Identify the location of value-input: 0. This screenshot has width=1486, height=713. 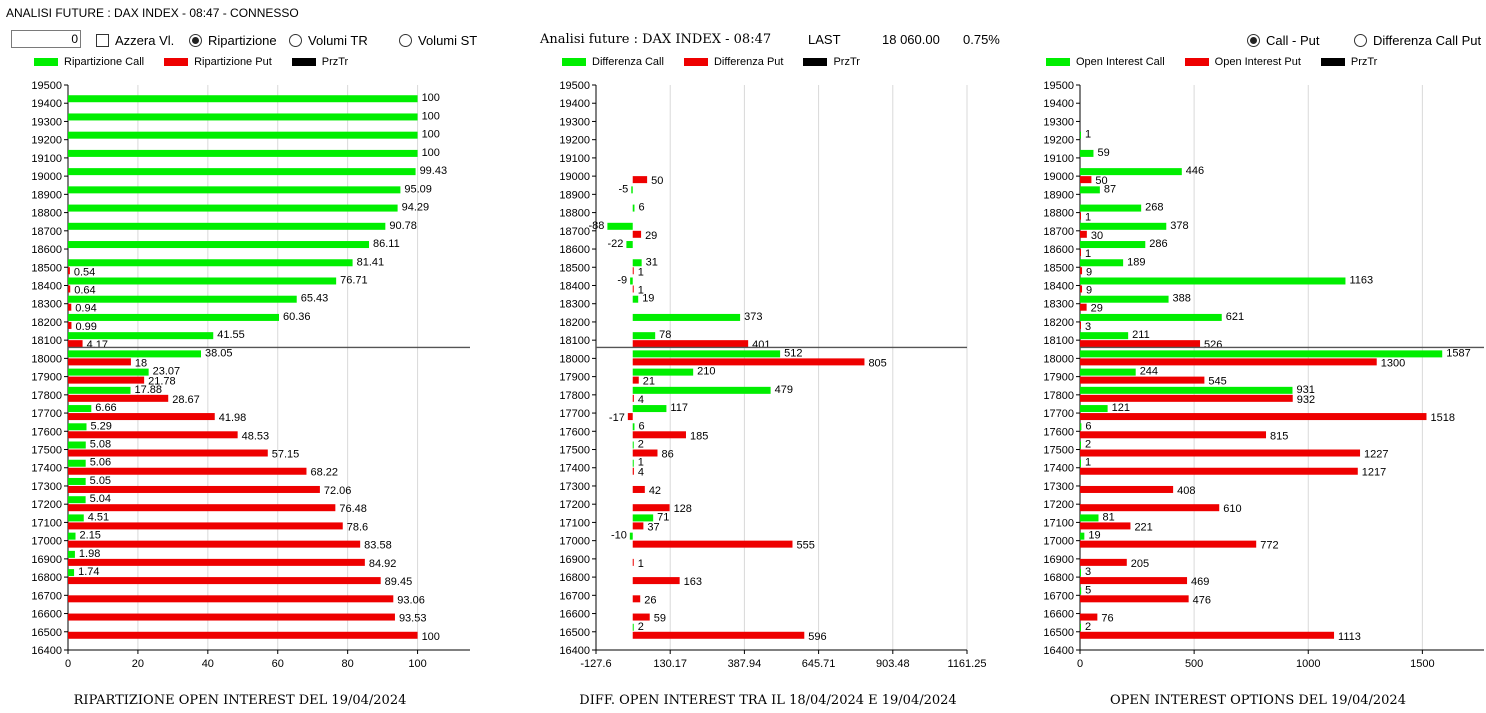
(46, 39).